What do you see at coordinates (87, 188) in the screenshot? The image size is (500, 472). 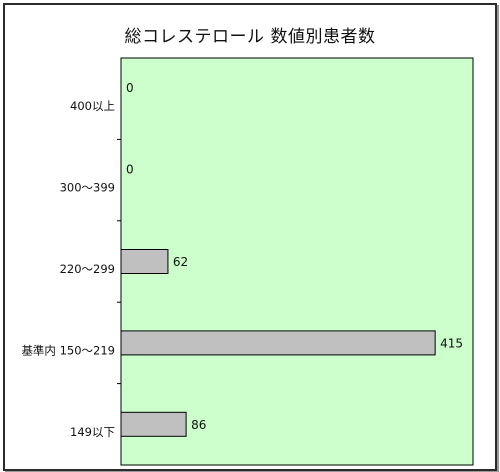 I see `category-label: 300〜399` at bounding box center [87, 188].